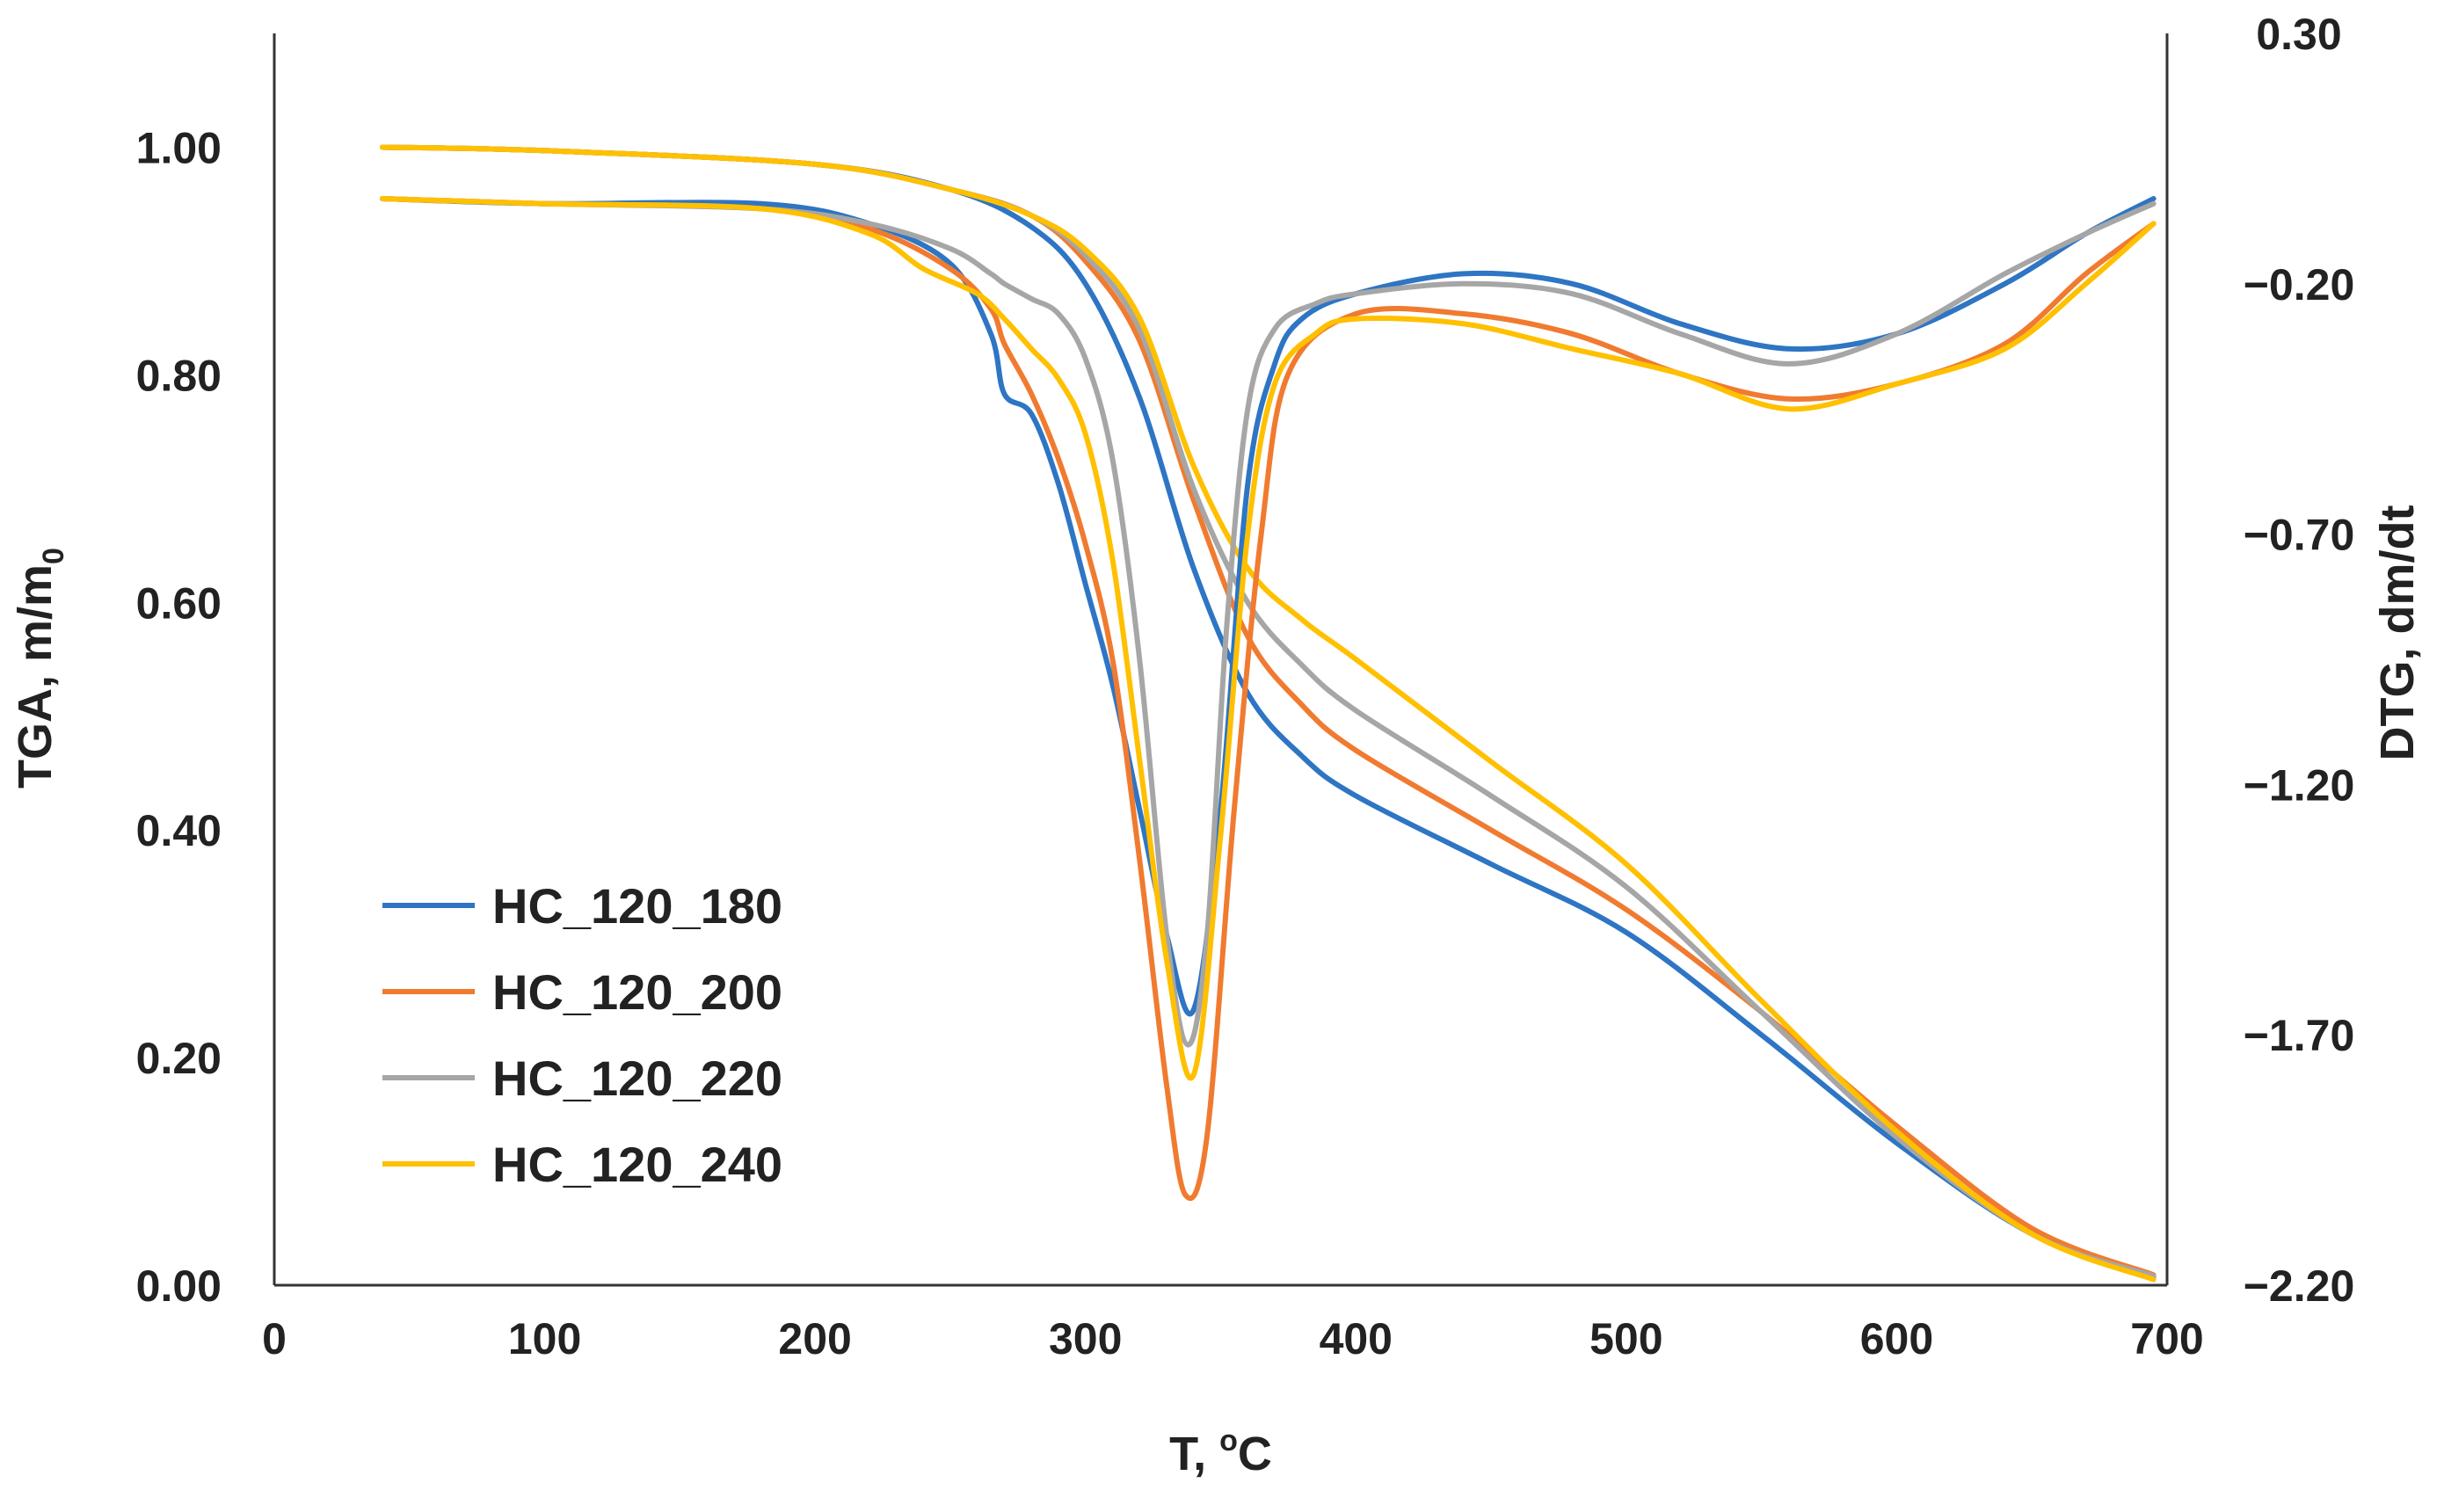 This screenshot has width=2444, height=1512. Describe the element at coordinates (179, 831) in the screenshot. I see `y-tick-label: 0.40` at that location.